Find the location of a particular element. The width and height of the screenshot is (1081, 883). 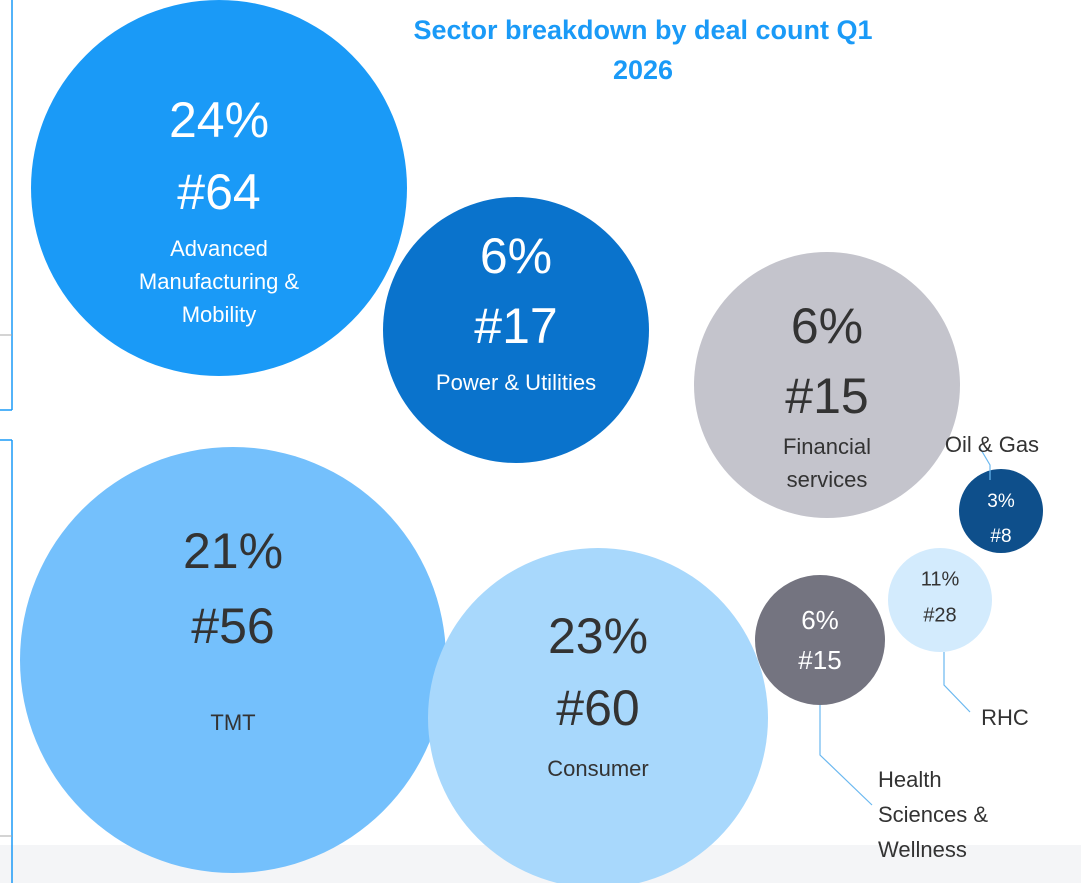

count-label: #64 is located at coordinates (218, 192).